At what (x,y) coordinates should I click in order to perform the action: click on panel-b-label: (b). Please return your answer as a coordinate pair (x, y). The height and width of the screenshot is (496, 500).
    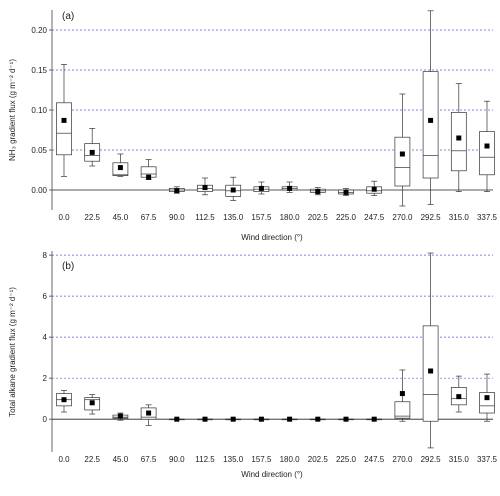
    Looking at the image, I should click on (68, 266).